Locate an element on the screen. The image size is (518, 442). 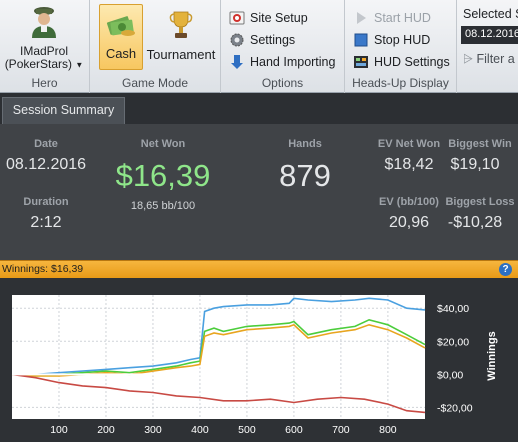
ev-bb-label: EV (bb/100) is located at coordinates (409, 202).